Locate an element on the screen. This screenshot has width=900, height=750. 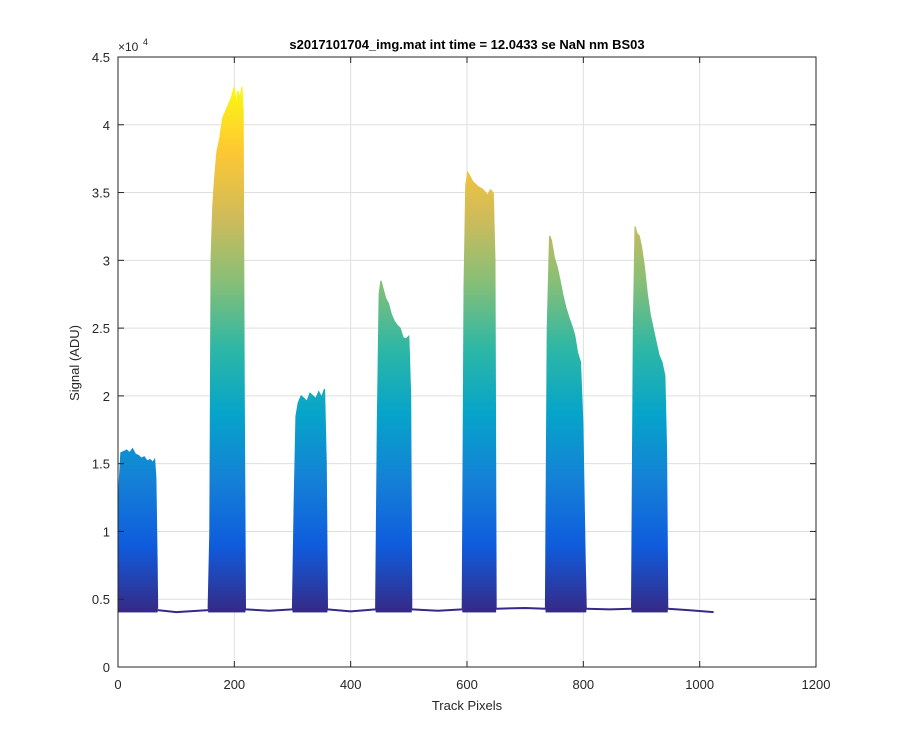
y-exponent: ×10 4 is located at coordinates (133, 45).